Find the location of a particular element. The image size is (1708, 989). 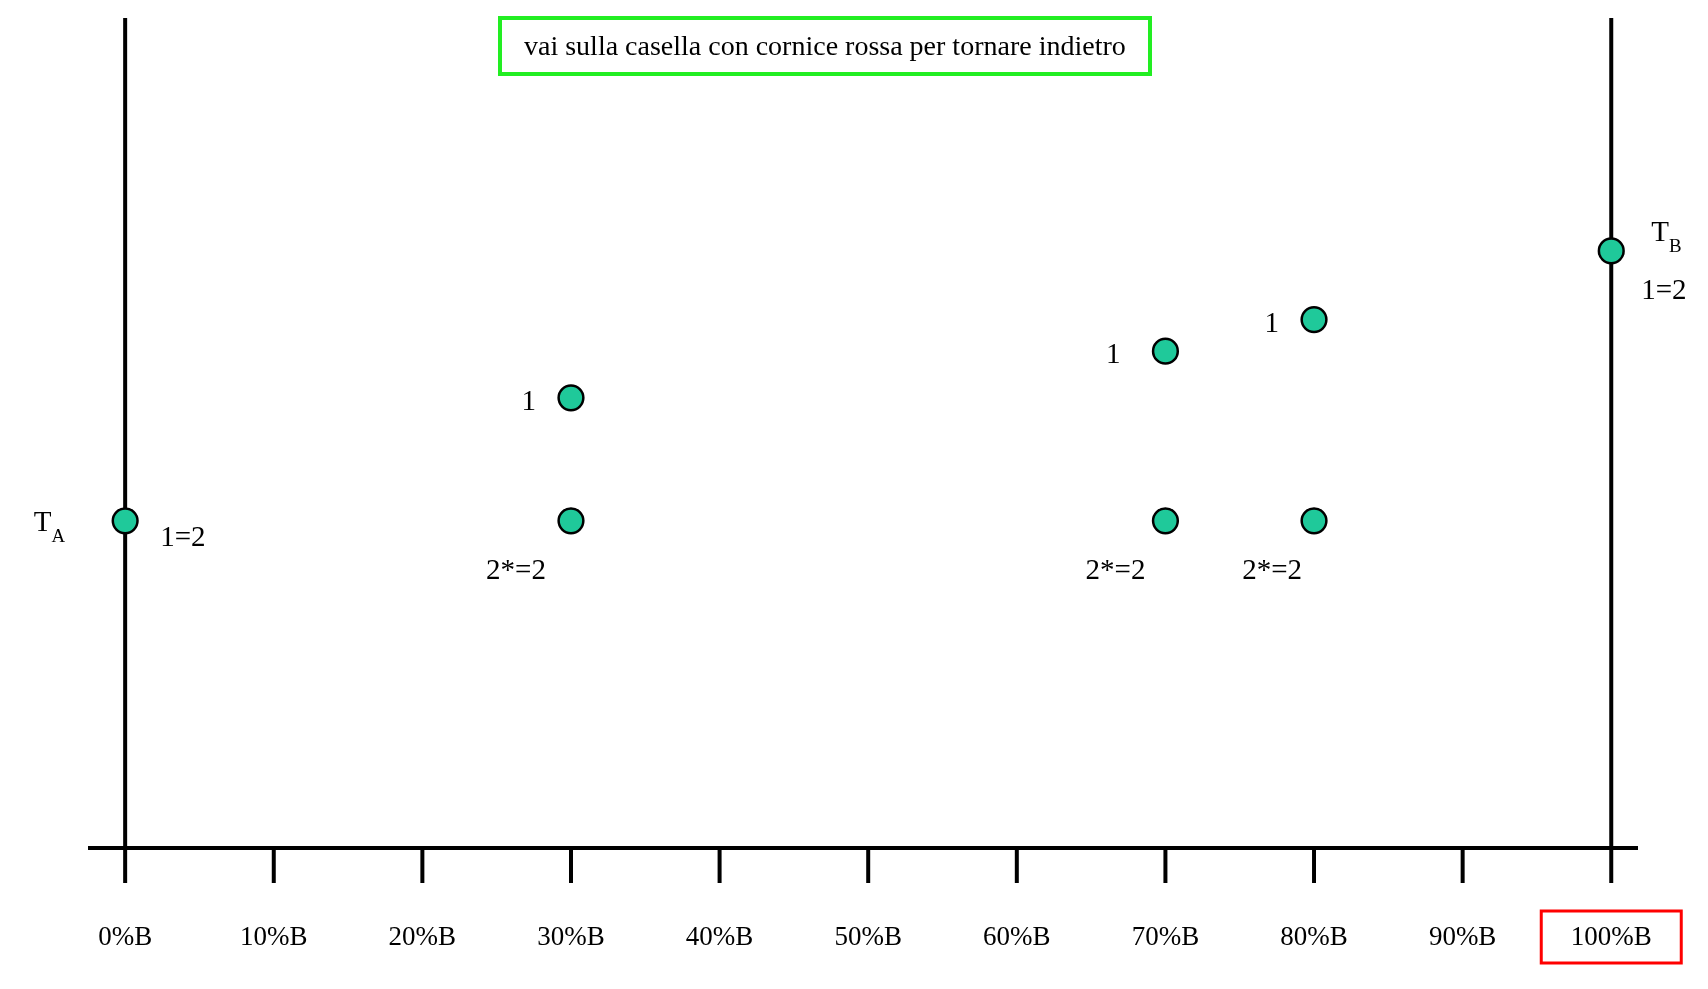

x-tick-label: 70%B is located at coordinates (1165, 936).